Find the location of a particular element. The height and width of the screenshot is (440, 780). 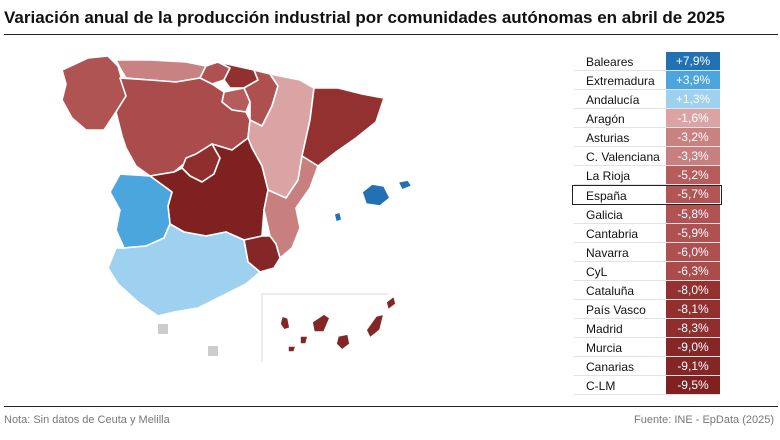

region-ceuta is located at coordinates (163, 329).